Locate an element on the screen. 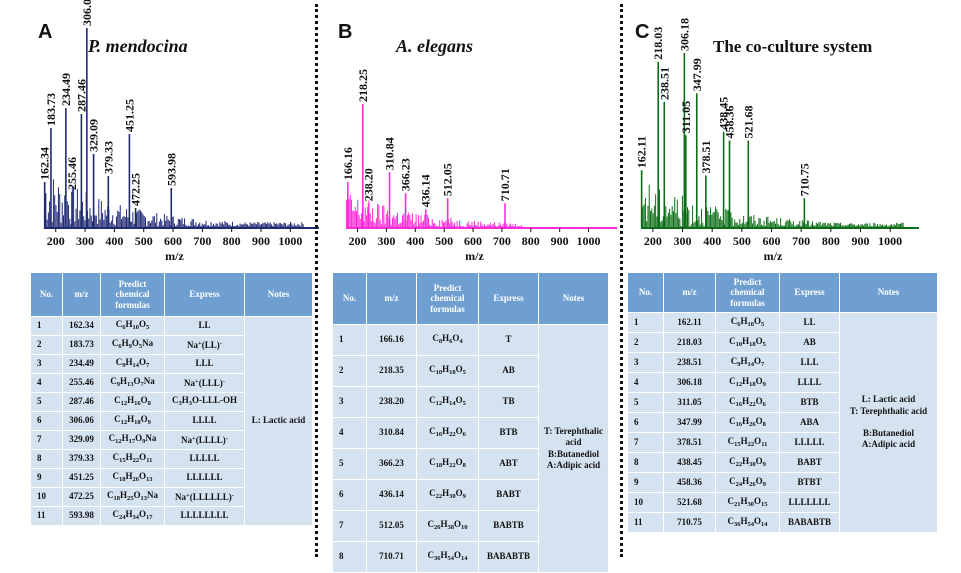  cell-express: TB is located at coordinates (508, 402).